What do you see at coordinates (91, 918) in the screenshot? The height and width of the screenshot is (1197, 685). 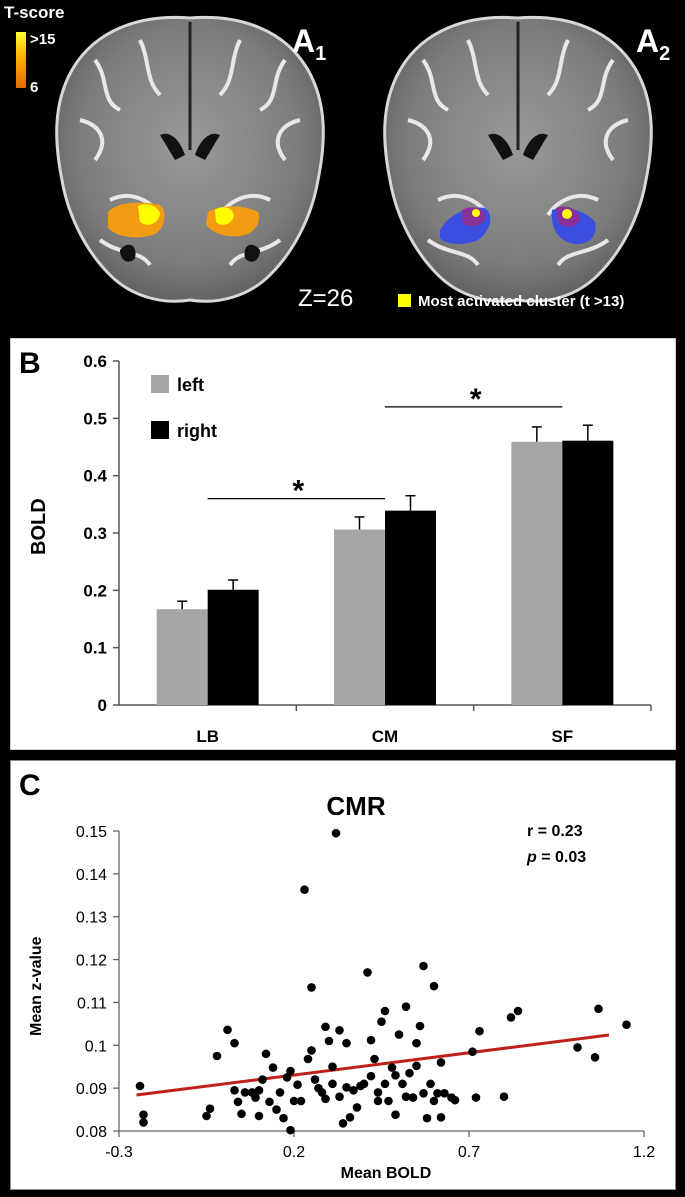 I see `scatter-y-tick-label: 0.13` at bounding box center [91, 918].